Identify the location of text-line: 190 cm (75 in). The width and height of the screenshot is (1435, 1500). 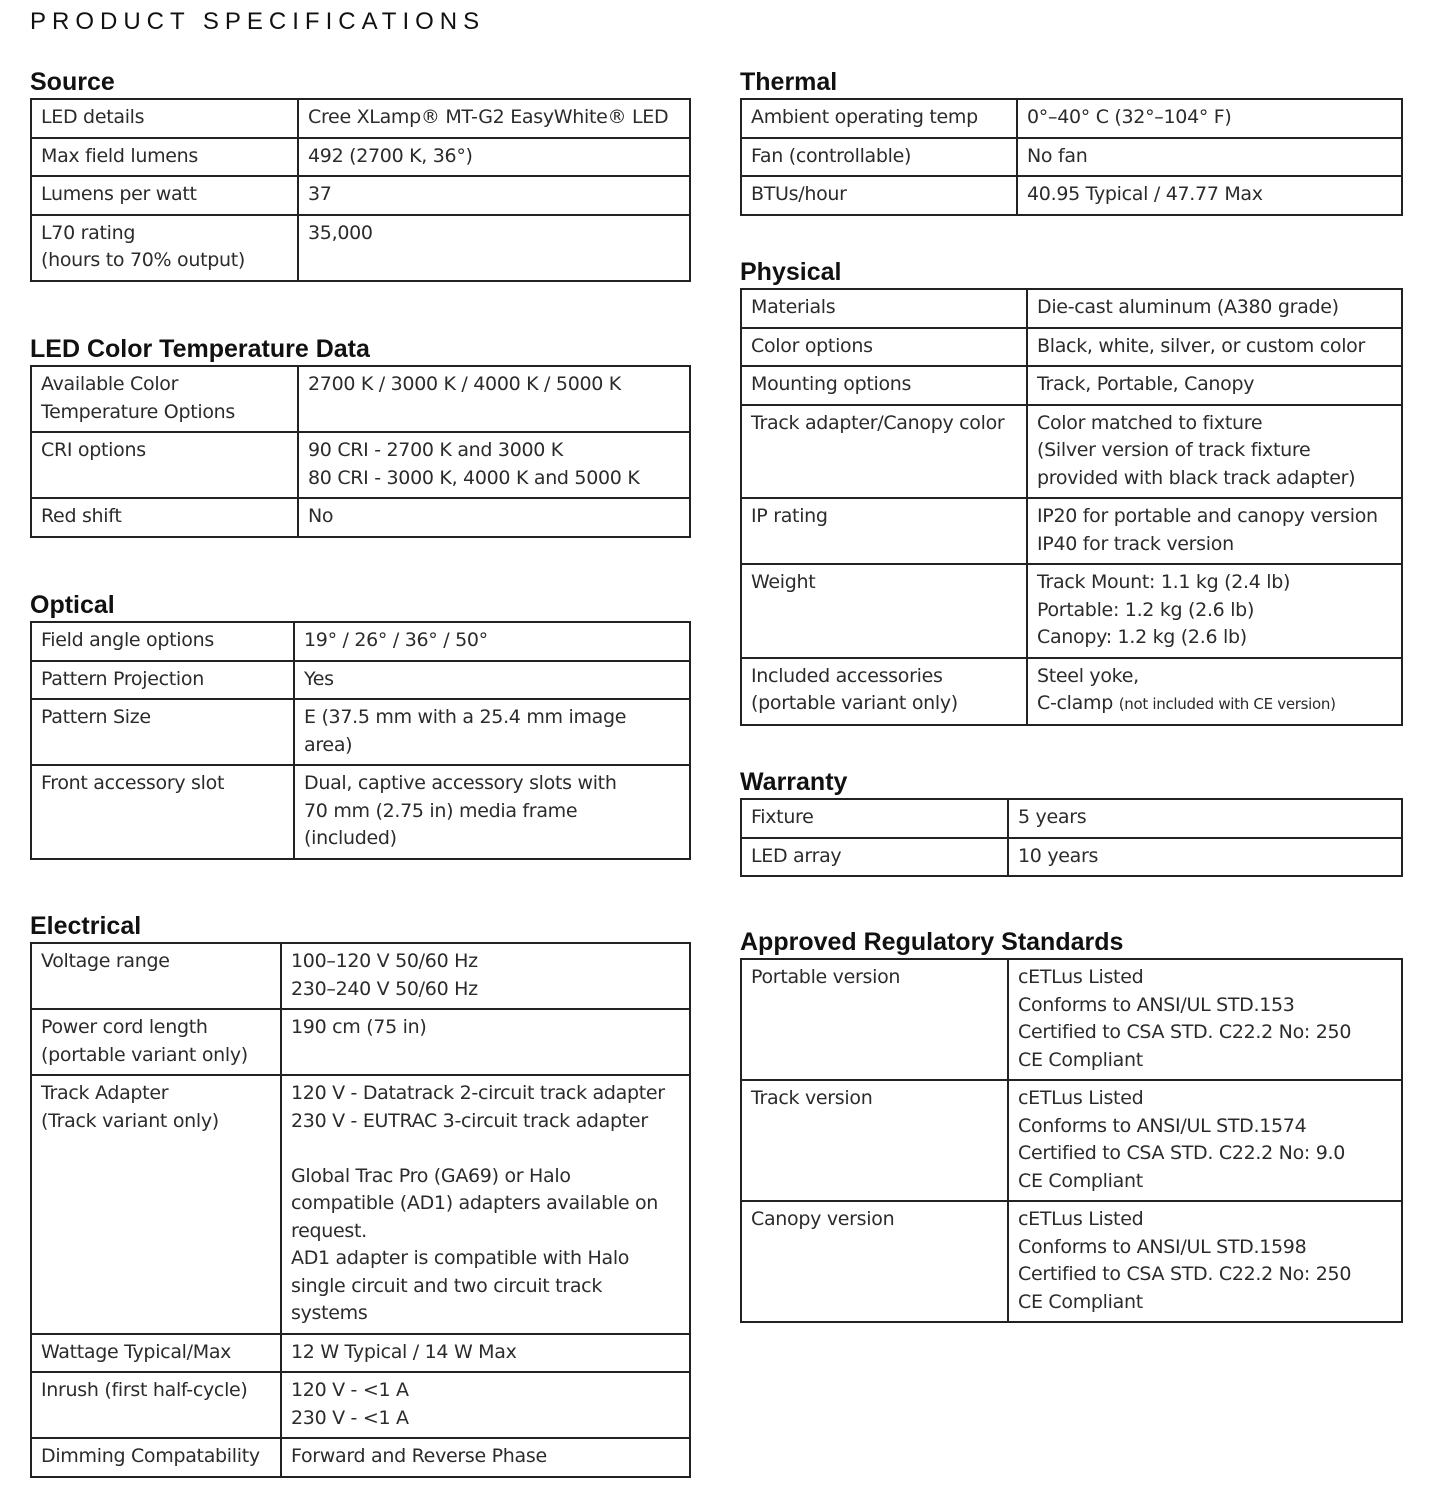
(485, 1028).